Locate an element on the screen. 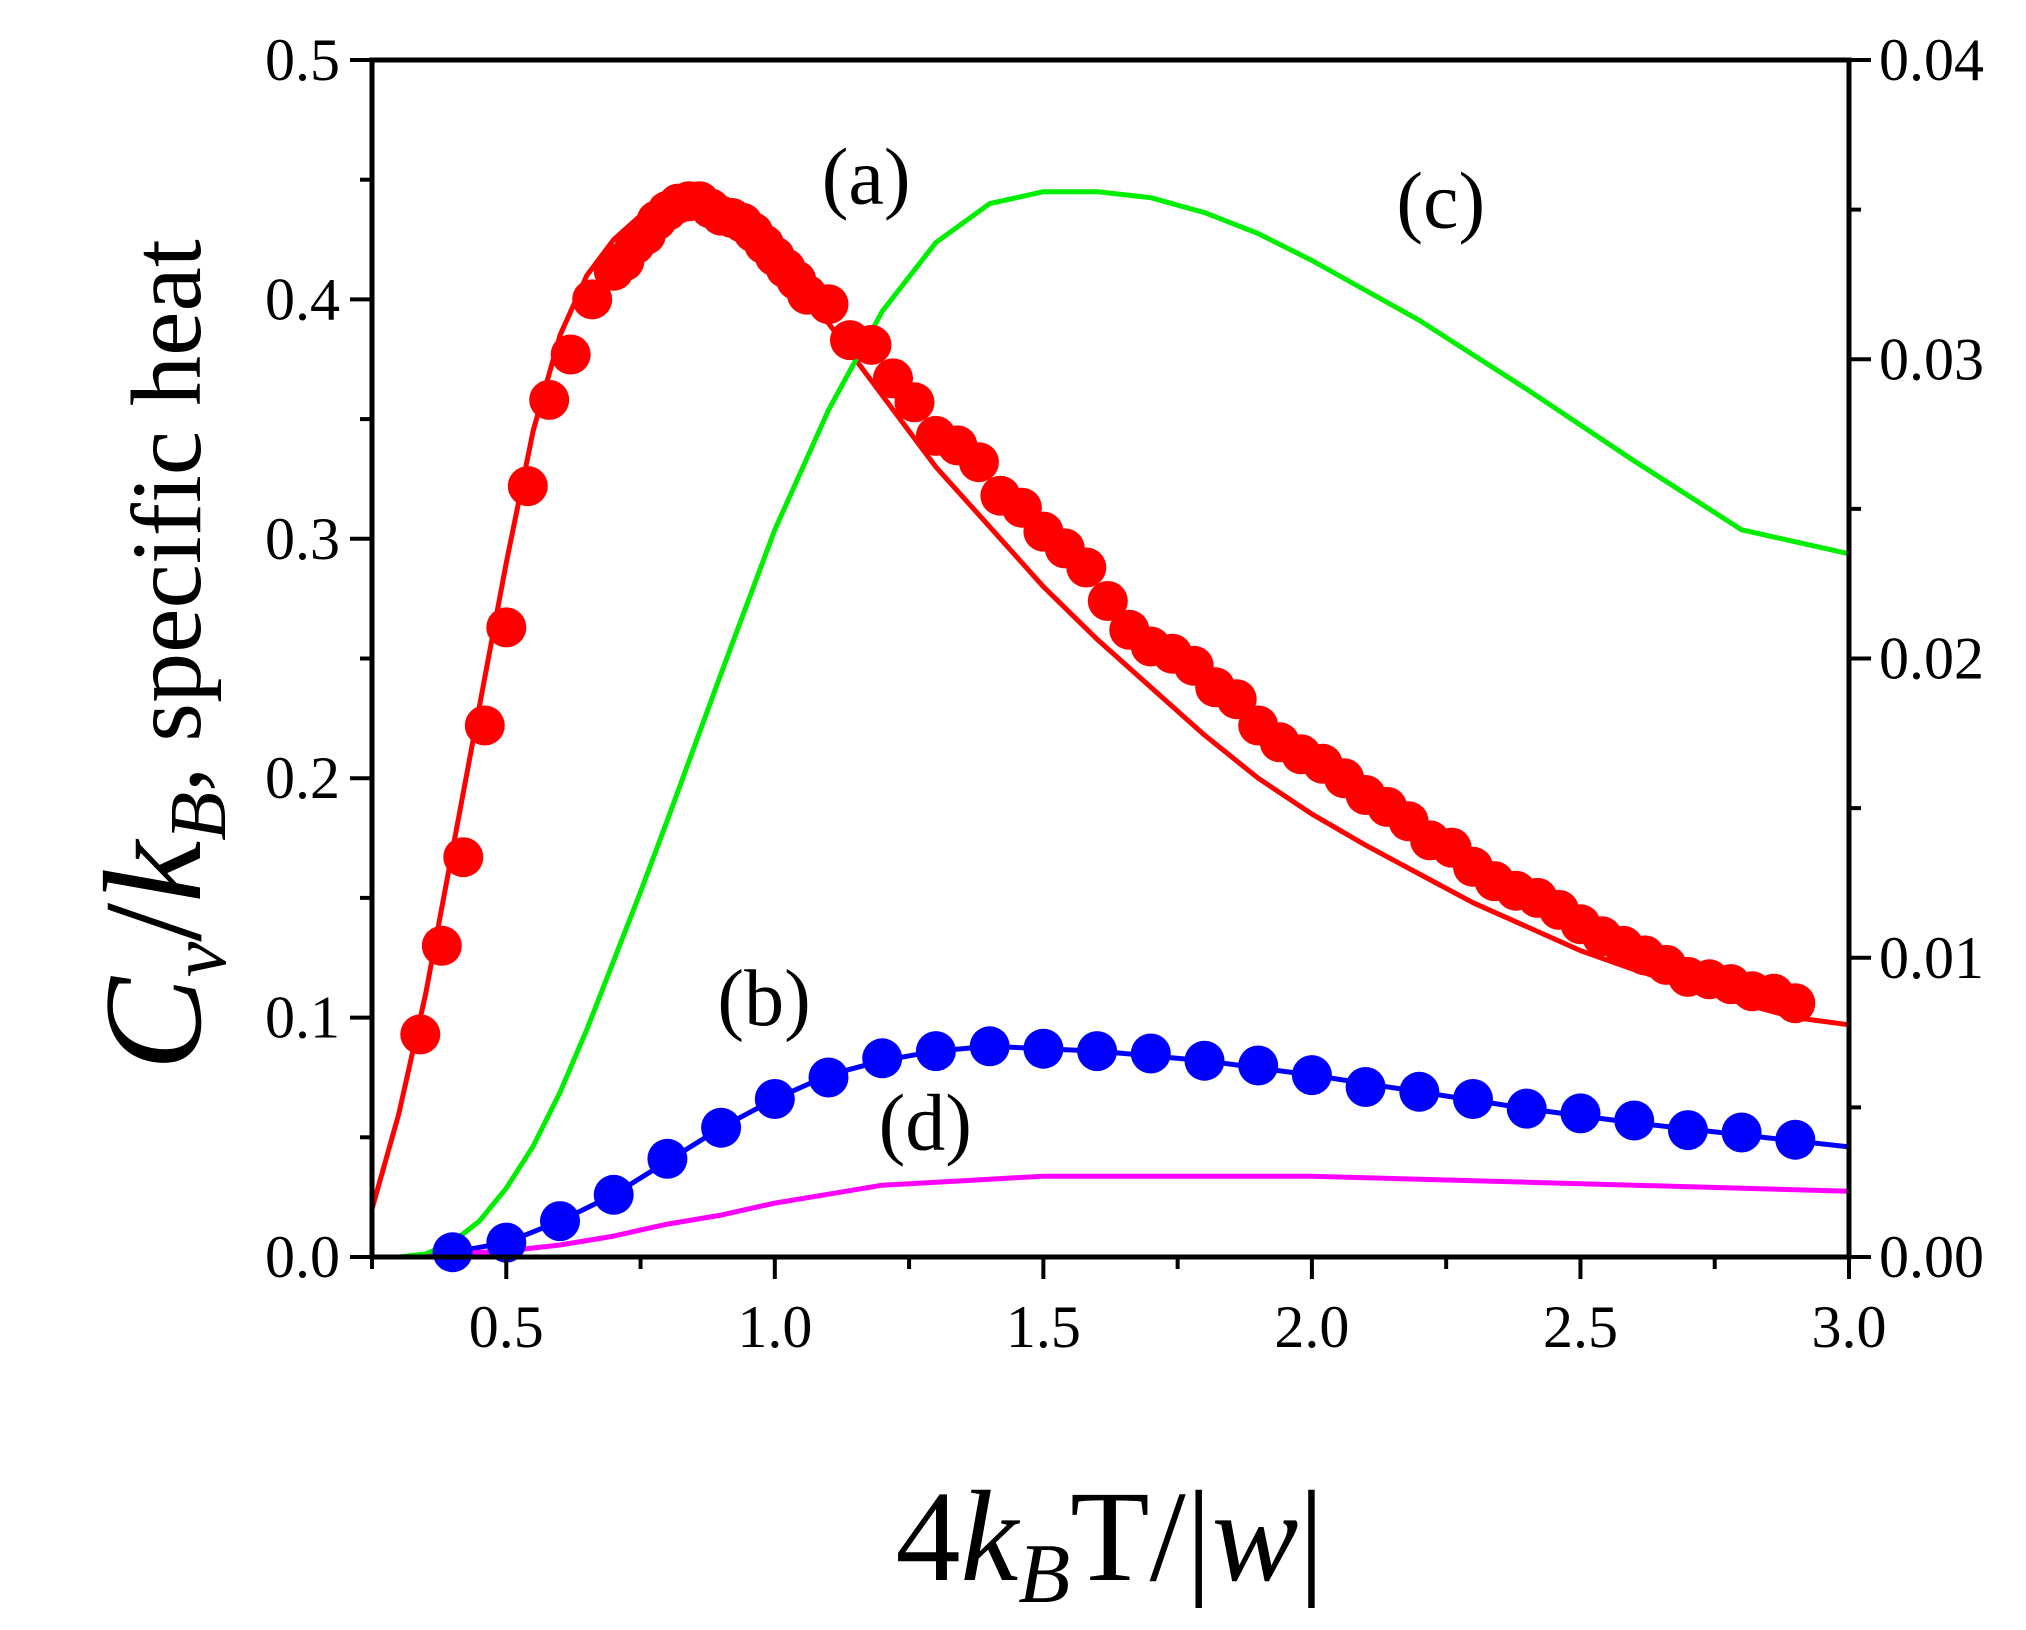  x-title-close: | is located at coordinates (1311, 1537).